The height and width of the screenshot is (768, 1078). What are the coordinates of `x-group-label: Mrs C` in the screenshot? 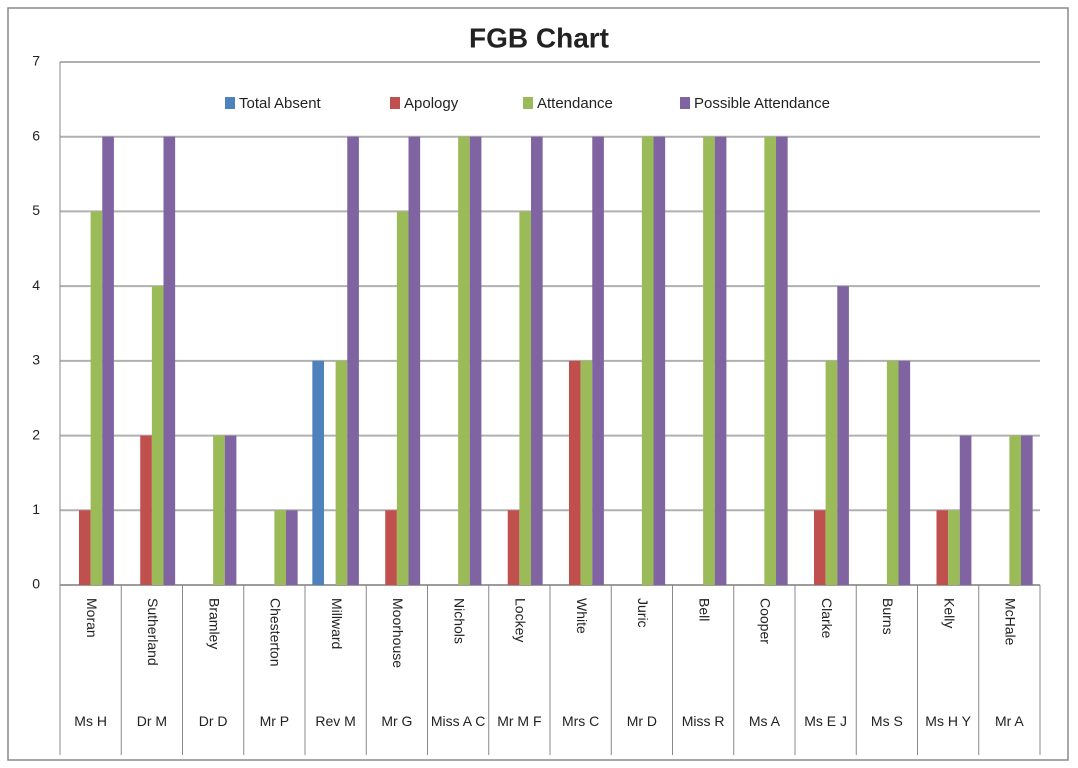 It's located at (580, 721).